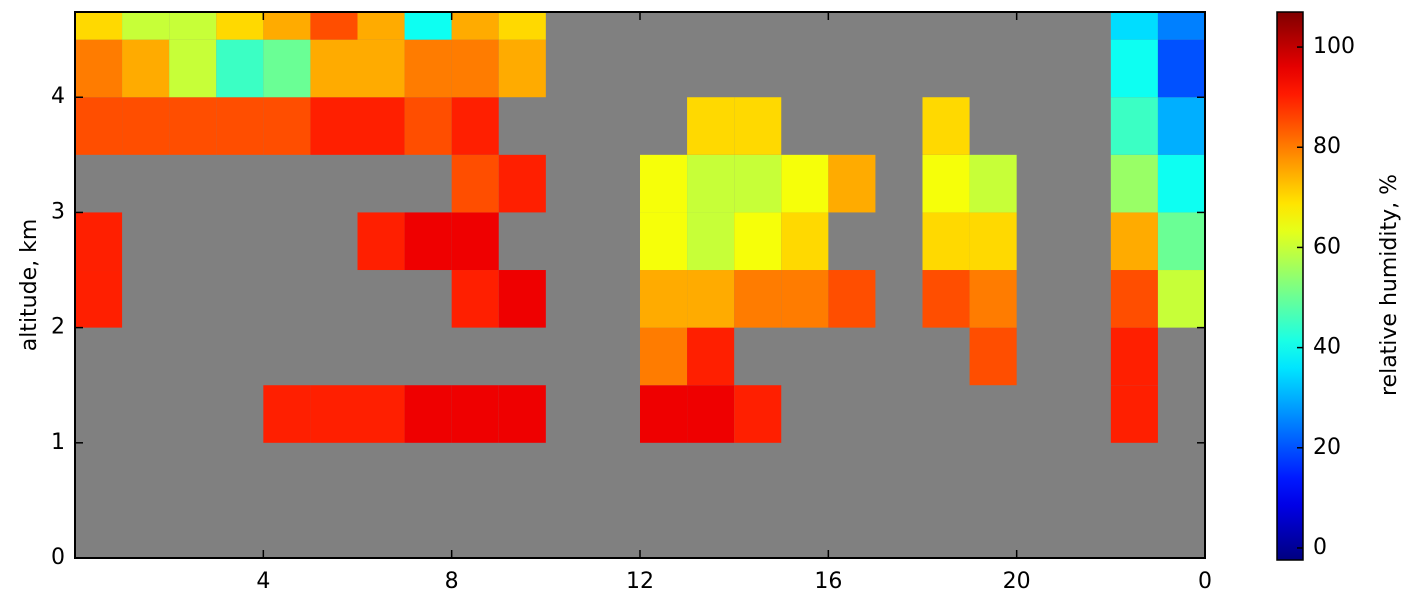 This screenshot has height=600, width=1407. I want to click on x-tick-label: 20, so click(1017, 581).